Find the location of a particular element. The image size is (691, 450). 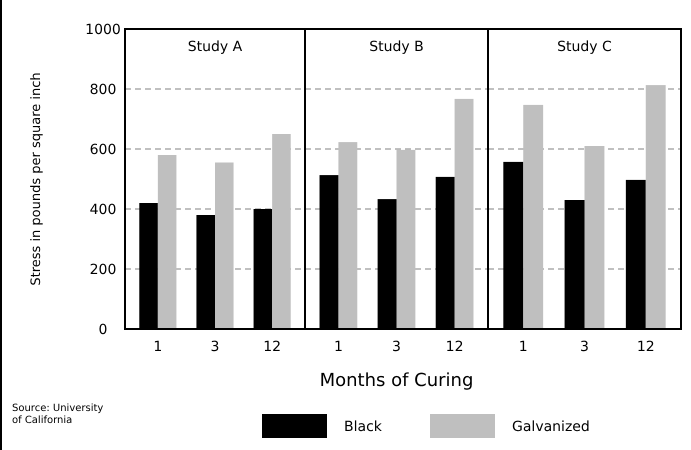

y-axis-title: Stress in pounds per square inch is located at coordinates (36, 179).